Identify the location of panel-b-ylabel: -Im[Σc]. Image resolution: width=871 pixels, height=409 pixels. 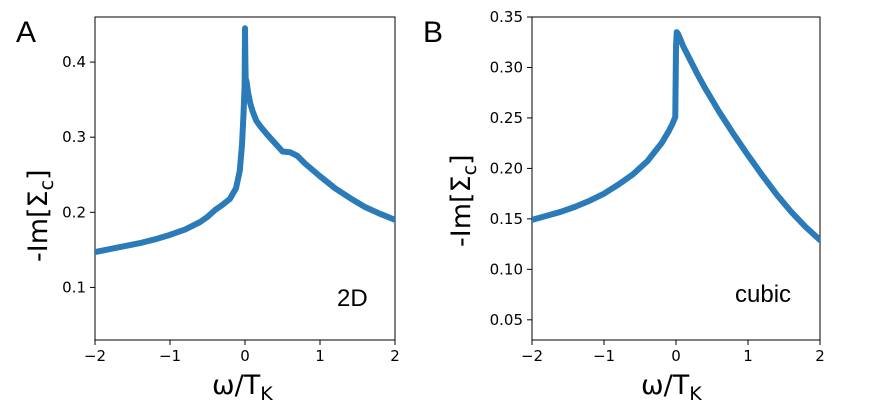
(463, 200).